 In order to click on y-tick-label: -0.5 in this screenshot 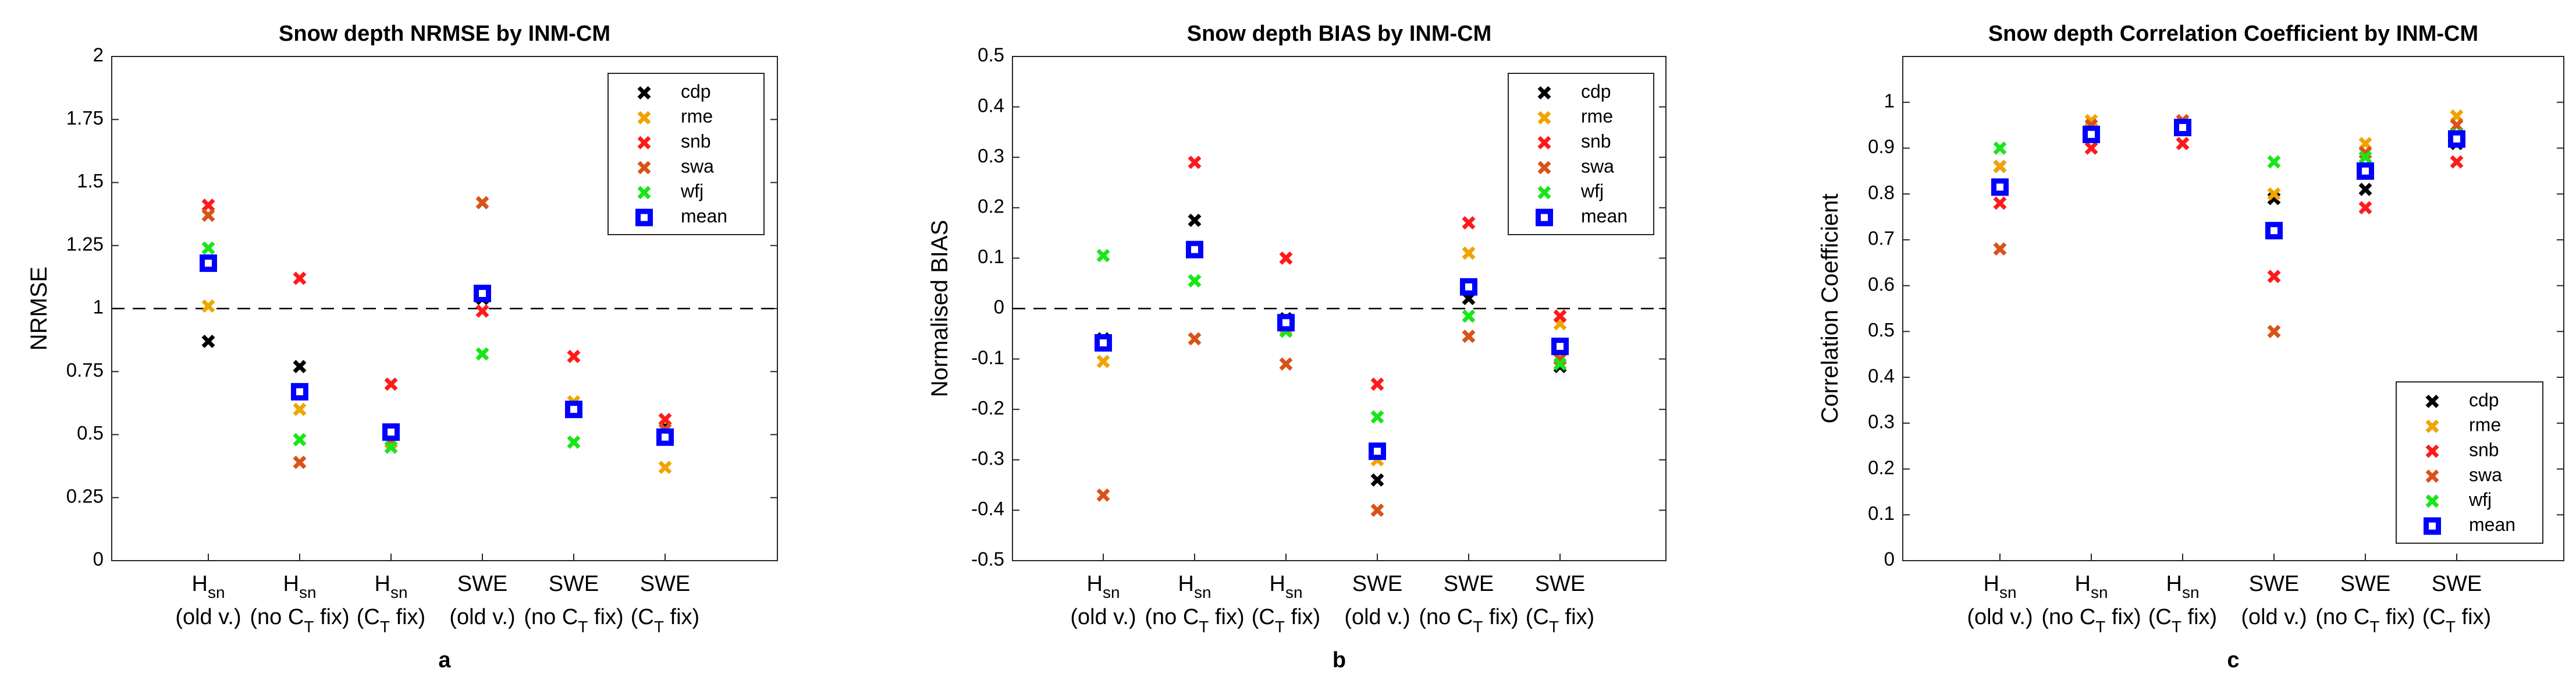, I will do `click(988, 559)`.